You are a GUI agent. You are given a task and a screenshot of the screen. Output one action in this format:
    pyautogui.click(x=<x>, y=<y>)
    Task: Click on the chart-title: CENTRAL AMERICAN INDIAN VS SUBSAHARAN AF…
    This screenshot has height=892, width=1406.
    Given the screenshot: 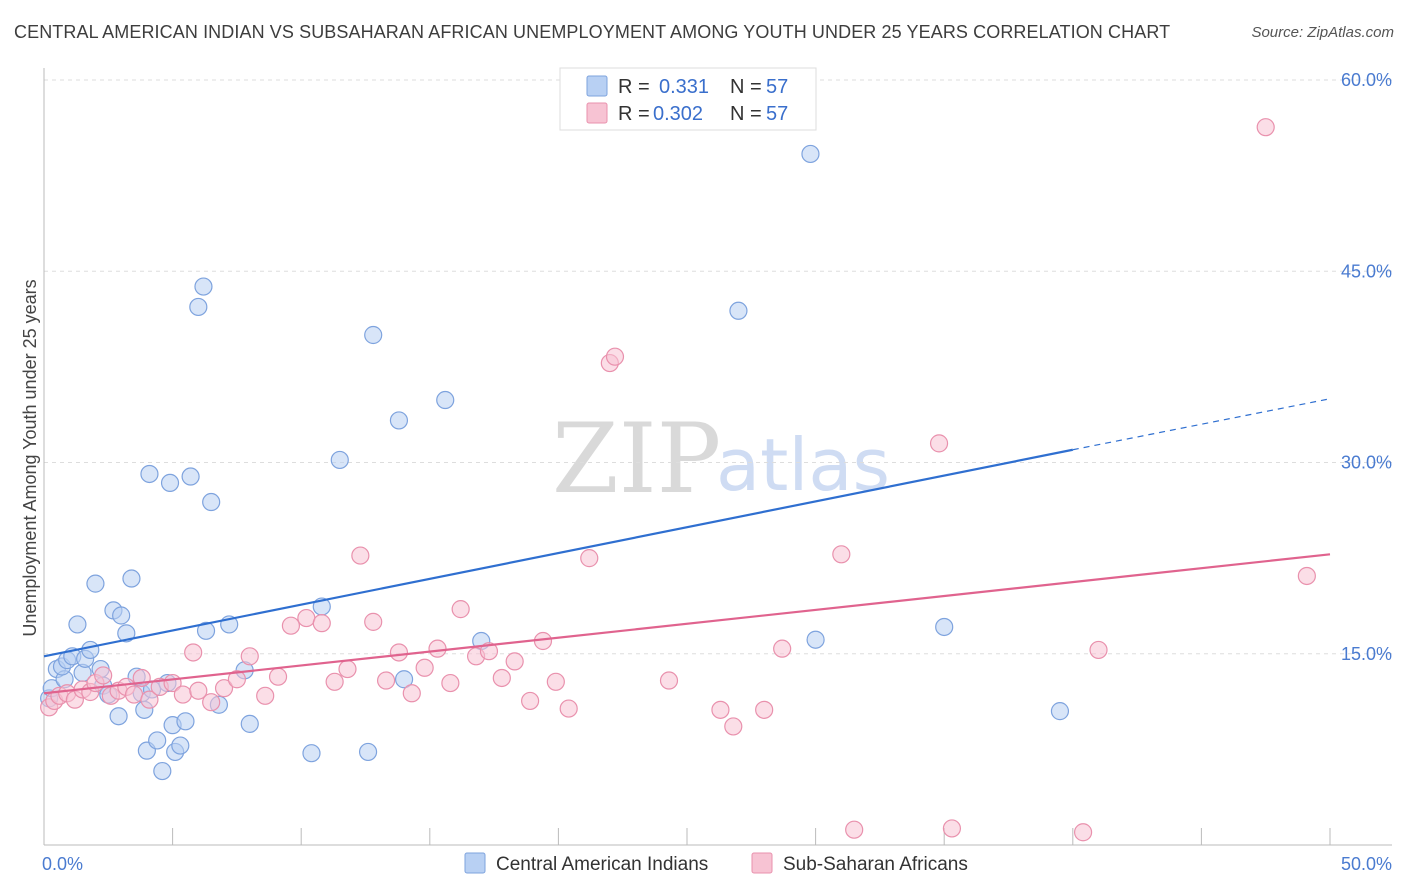 What is the action you would take?
    pyautogui.click(x=592, y=32)
    